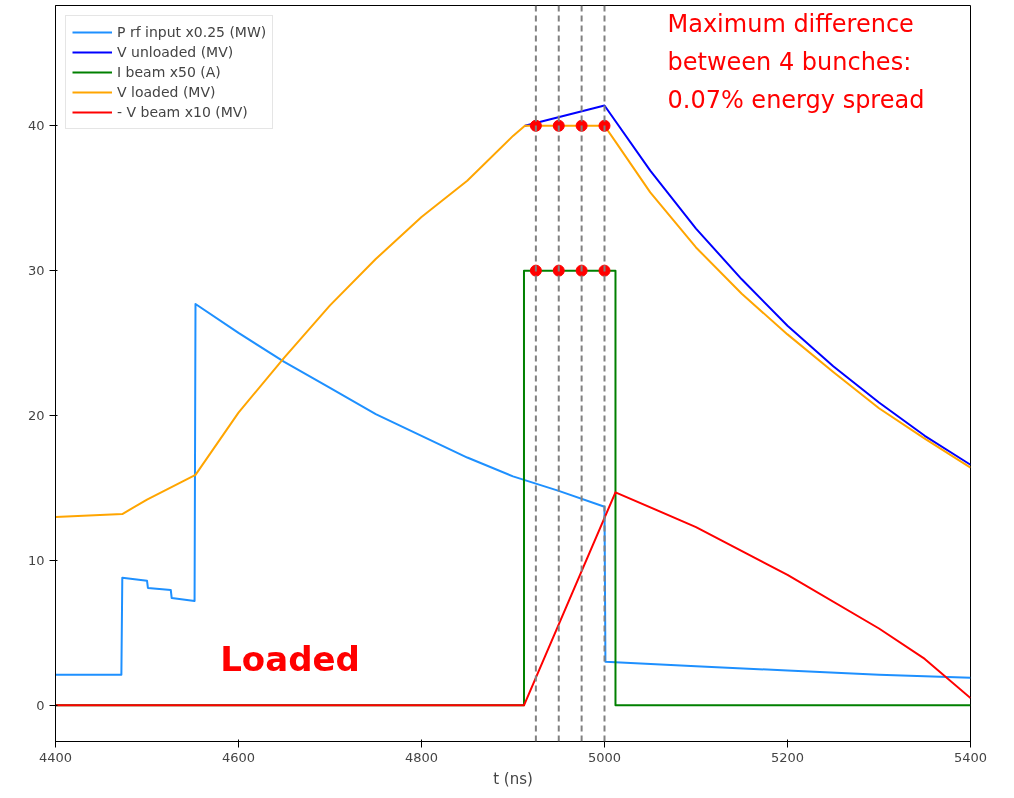 Image resolution: width=1014 pixels, height=798 pixels. I want to click on legend-label: - V beam x10 (MV), so click(182, 112).